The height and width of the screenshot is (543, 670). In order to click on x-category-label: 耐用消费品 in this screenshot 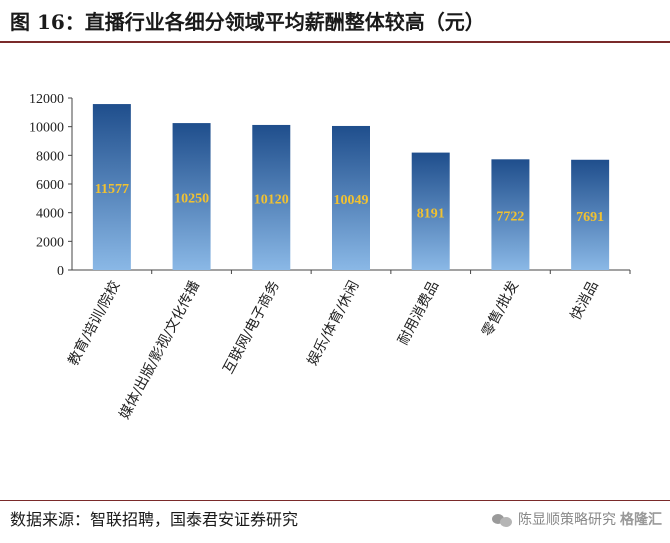, I will do `click(418, 312)`.